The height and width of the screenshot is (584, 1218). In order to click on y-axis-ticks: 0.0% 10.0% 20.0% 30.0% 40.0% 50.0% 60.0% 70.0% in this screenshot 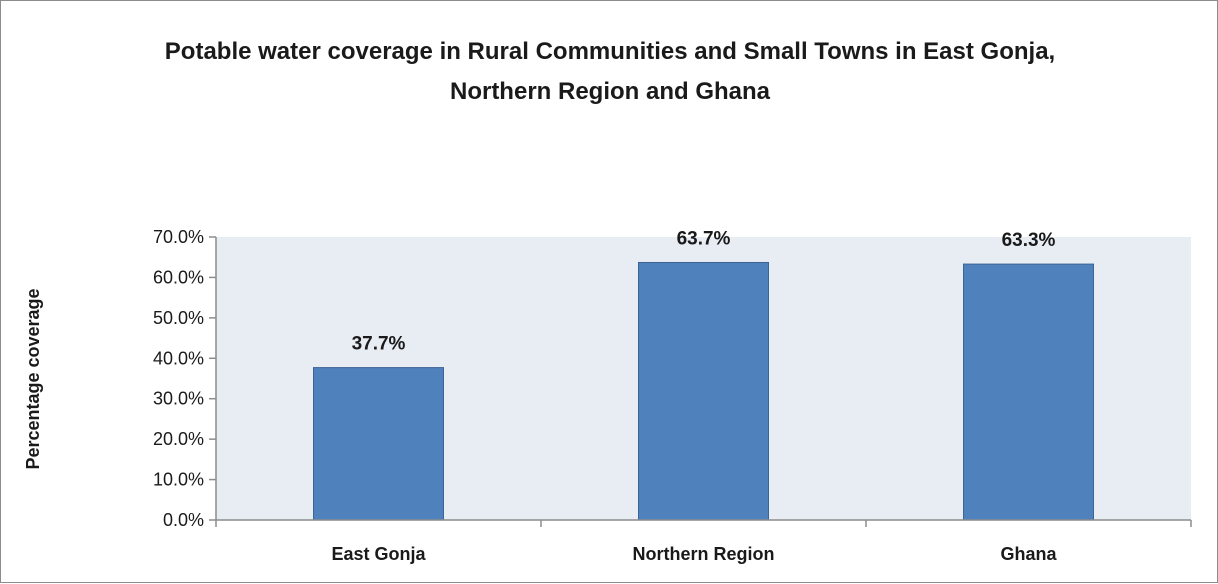, I will do `click(184, 378)`.